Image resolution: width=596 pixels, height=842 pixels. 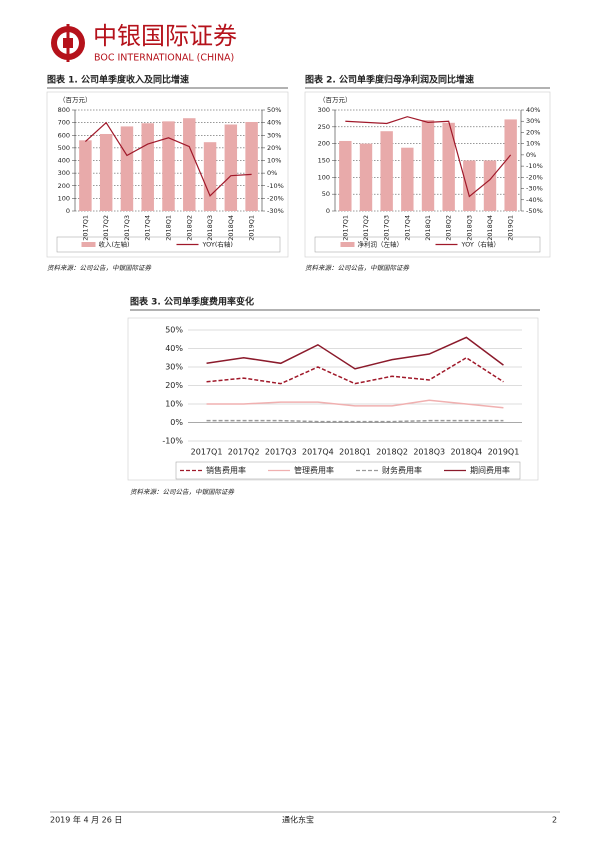 I want to click on y-tick-label: 250, so click(x=324, y=127).